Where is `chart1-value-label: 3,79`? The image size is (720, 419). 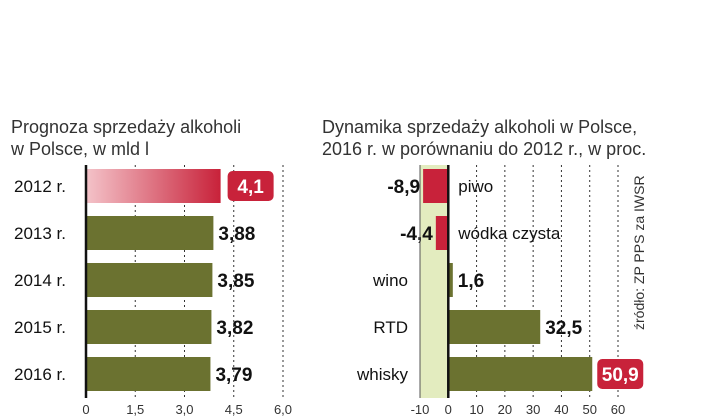 chart1-value-label: 3,79 is located at coordinates (233, 375).